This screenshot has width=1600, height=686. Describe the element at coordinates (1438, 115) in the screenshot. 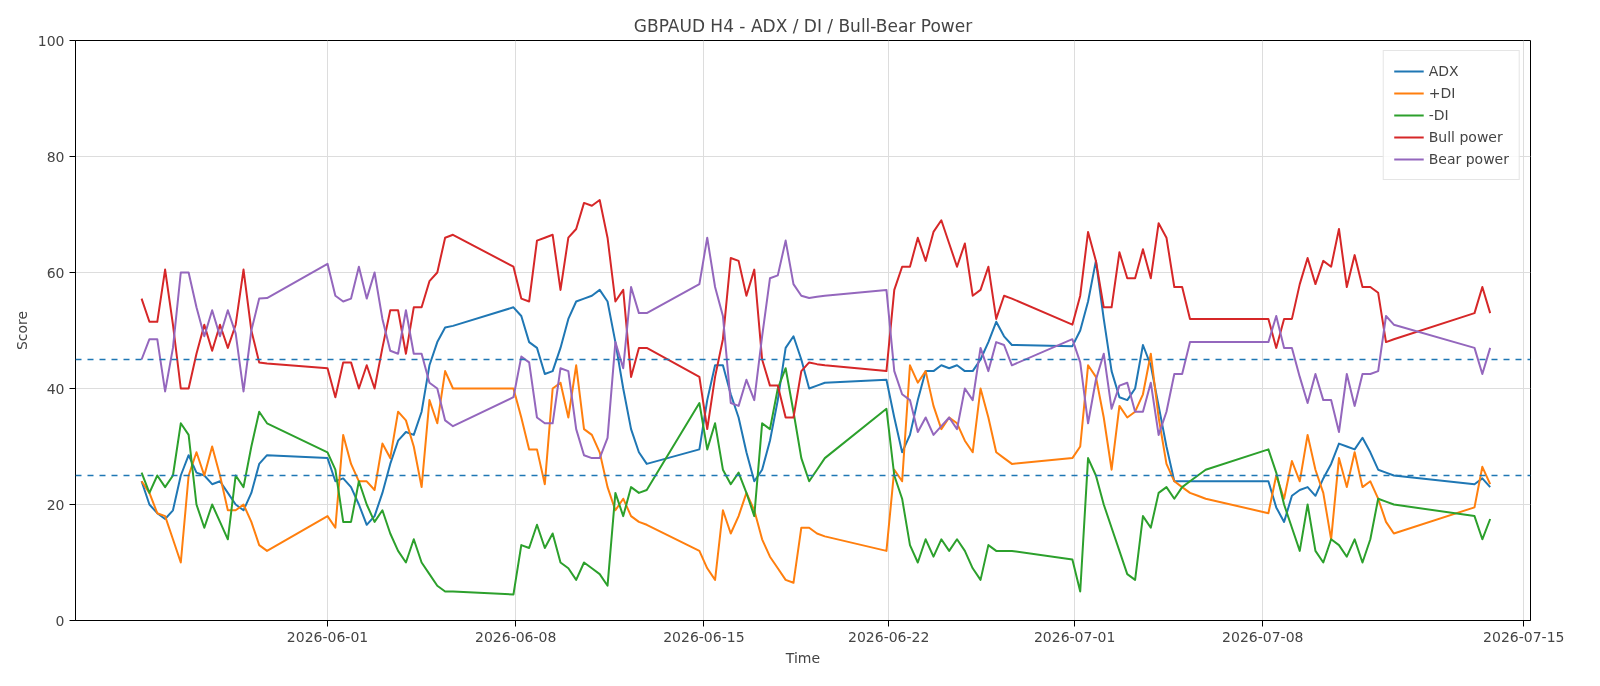

I see `legend-label: -DI` at that location.